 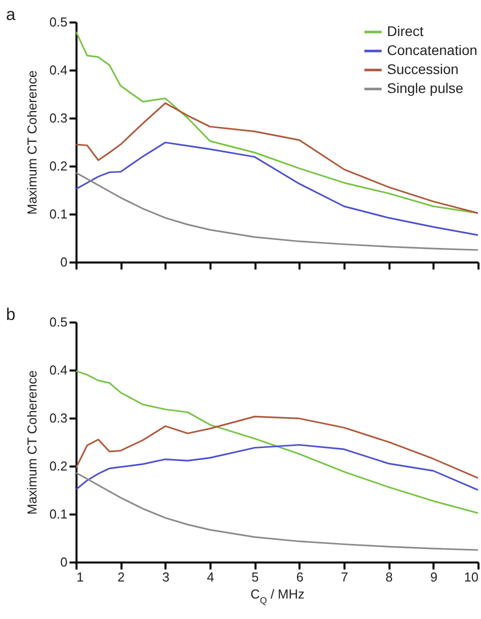 I want to click on x-tick-label: 9, so click(x=434, y=577).